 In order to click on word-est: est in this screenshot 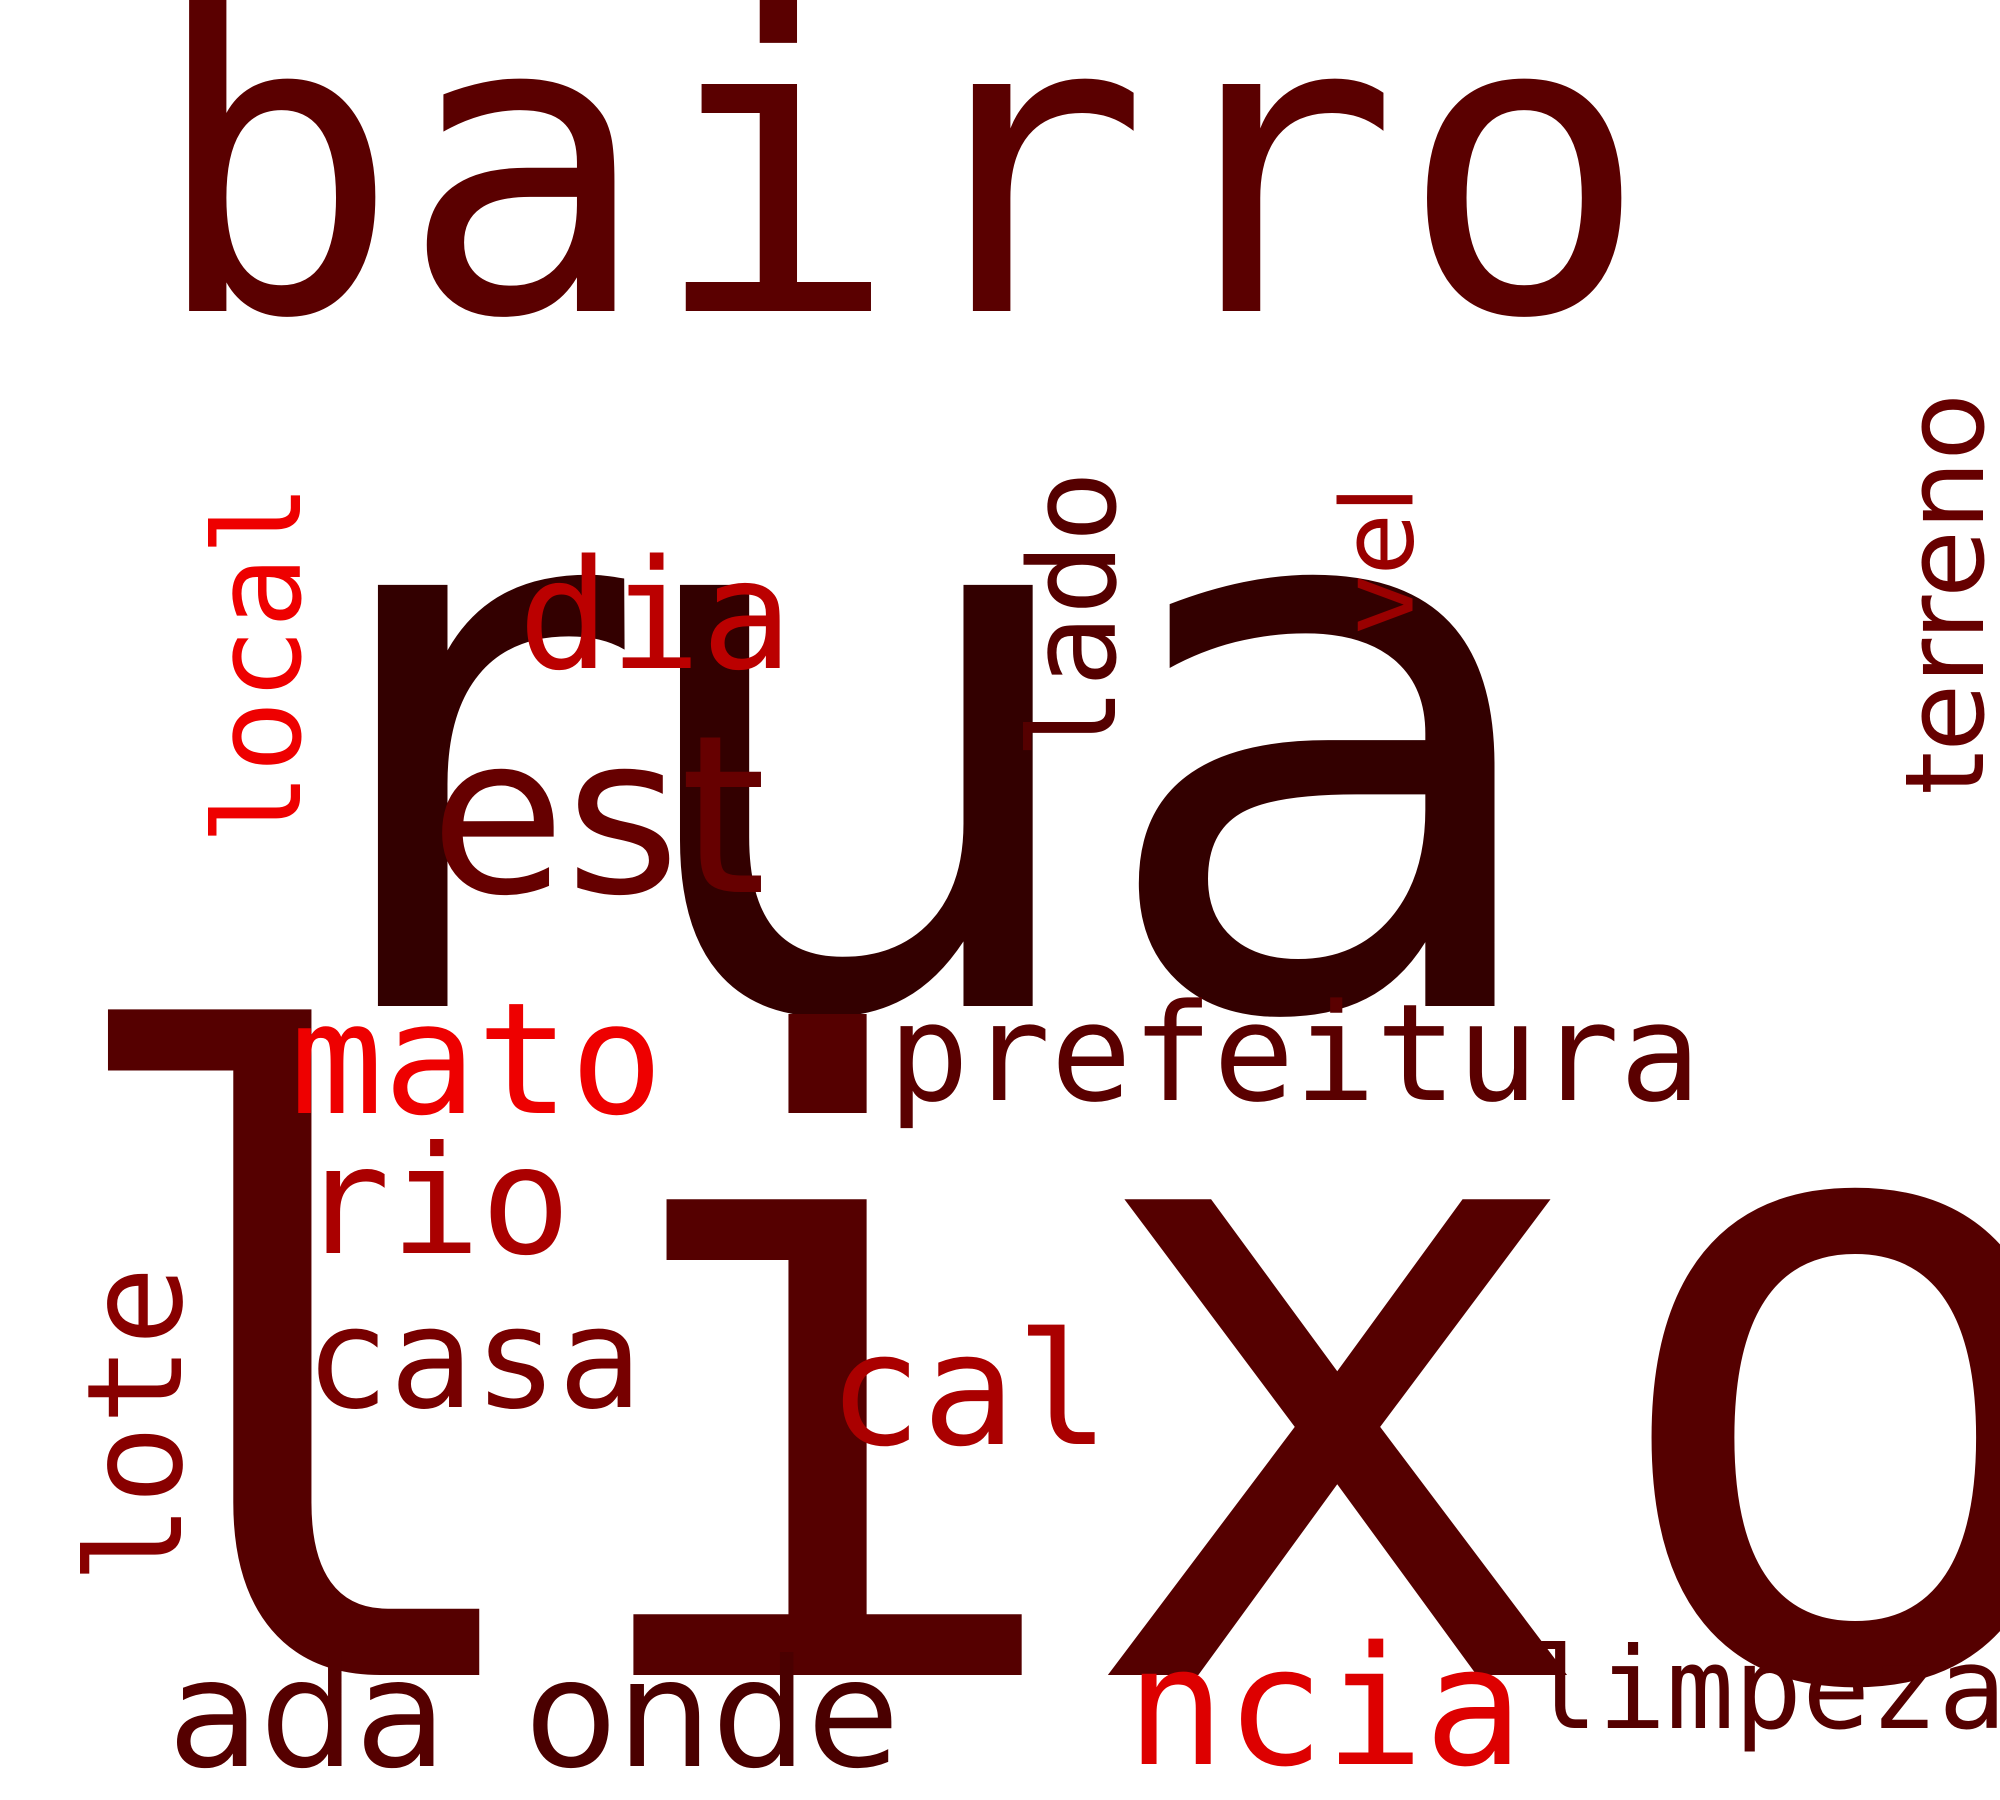, I will do `click(598, 816)`.